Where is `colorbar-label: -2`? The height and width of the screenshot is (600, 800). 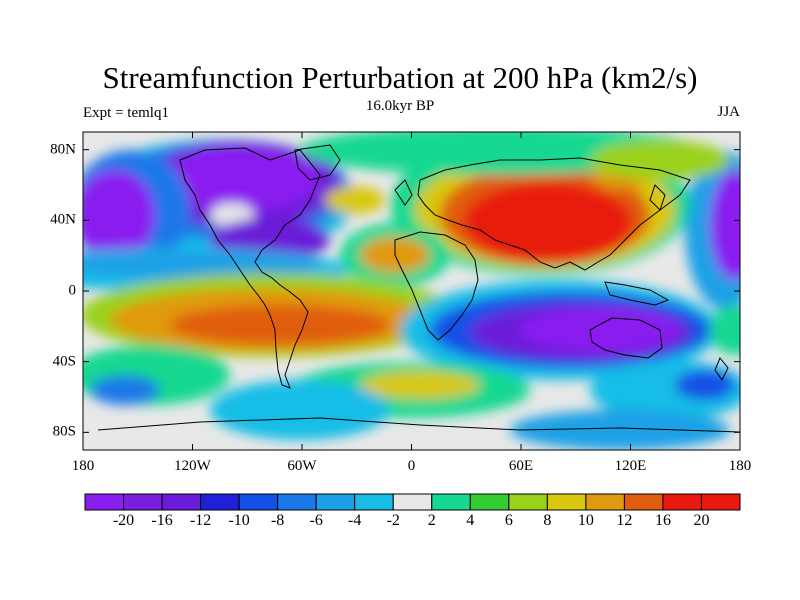 colorbar-label: -2 is located at coordinates (393, 520).